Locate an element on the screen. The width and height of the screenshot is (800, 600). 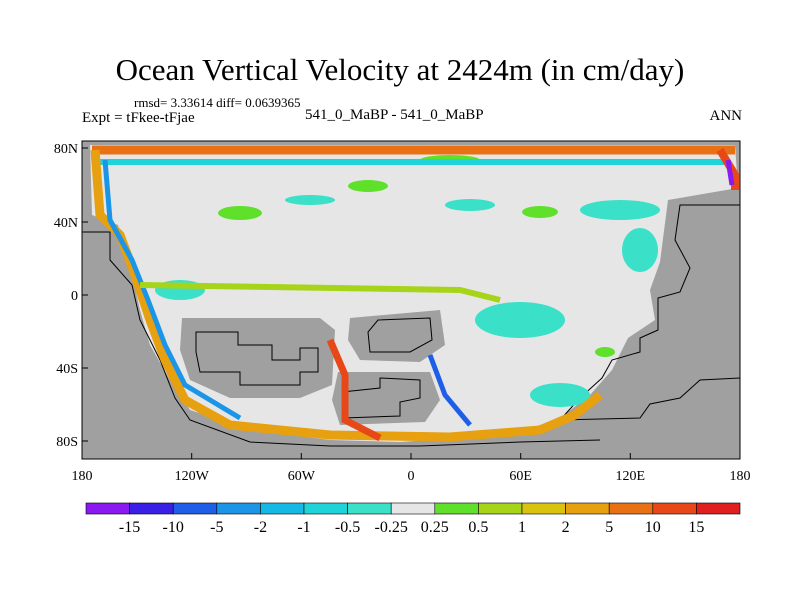
colorbar-label: 0.5 is located at coordinates (478, 527).